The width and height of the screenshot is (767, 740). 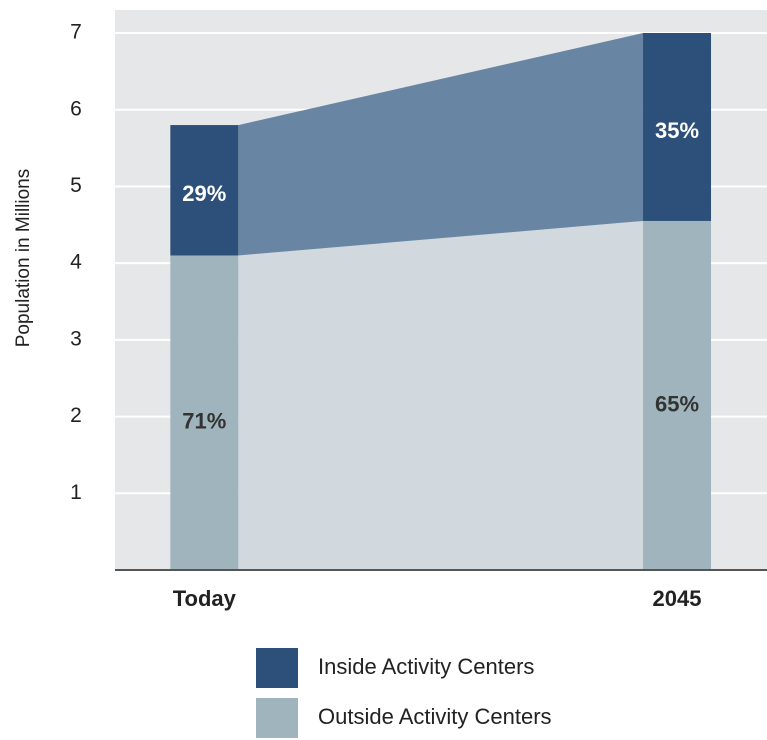 I want to click on y-tick-label: 7, so click(x=76, y=32).